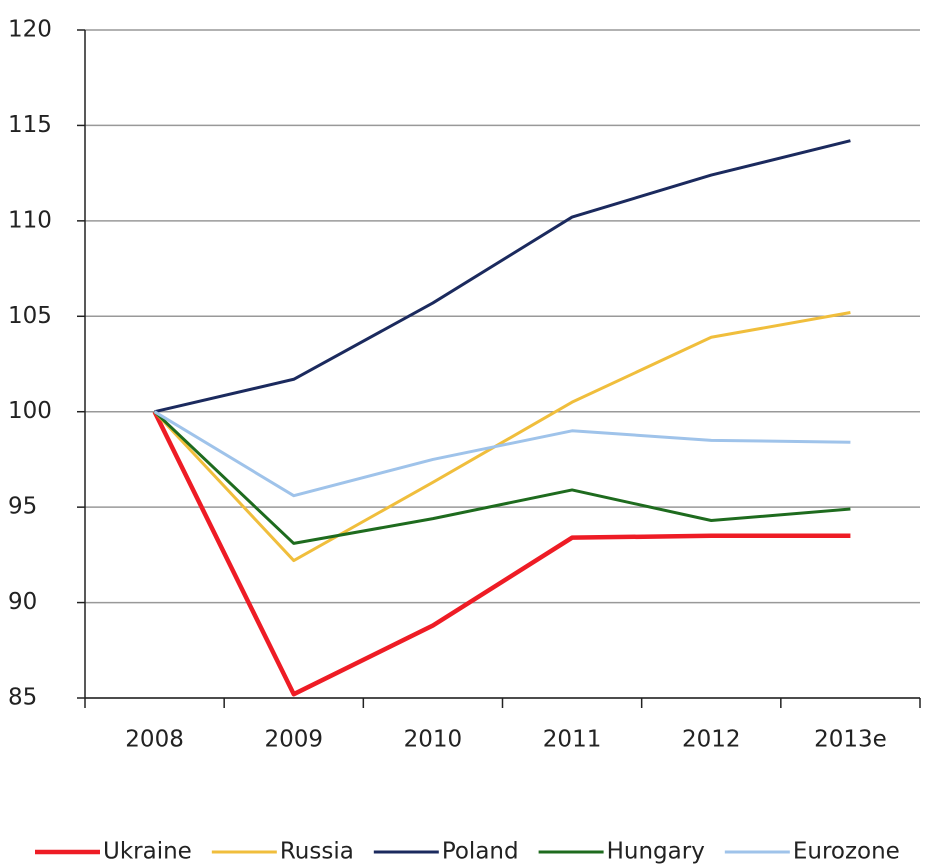 The width and height of the screenshot is (935, 867). Describe the element at coordinates (433, 740) in the screenshot. I see `x-tick-label: 2010` at that location.